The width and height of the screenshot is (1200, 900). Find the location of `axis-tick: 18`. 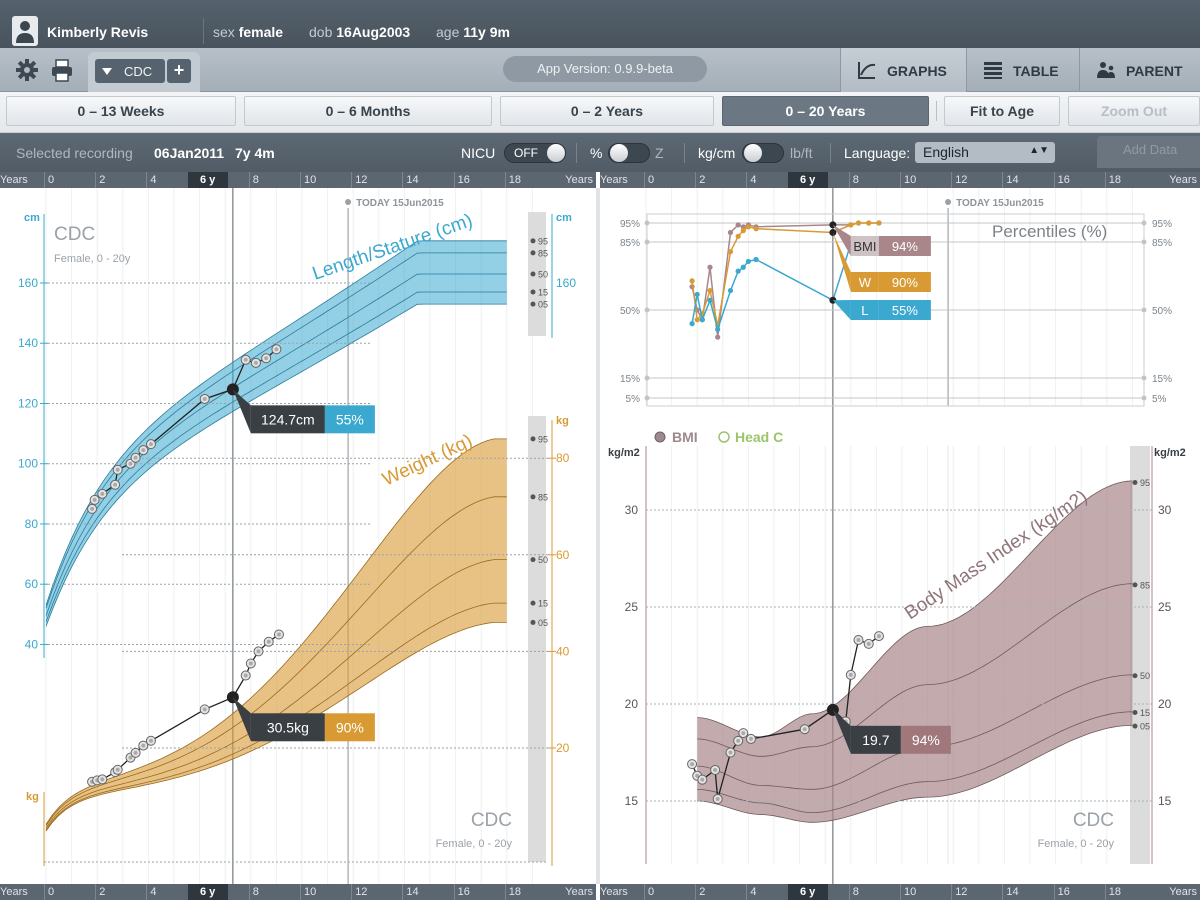

axis-tick: 18 is located at coordinates (515, 180).